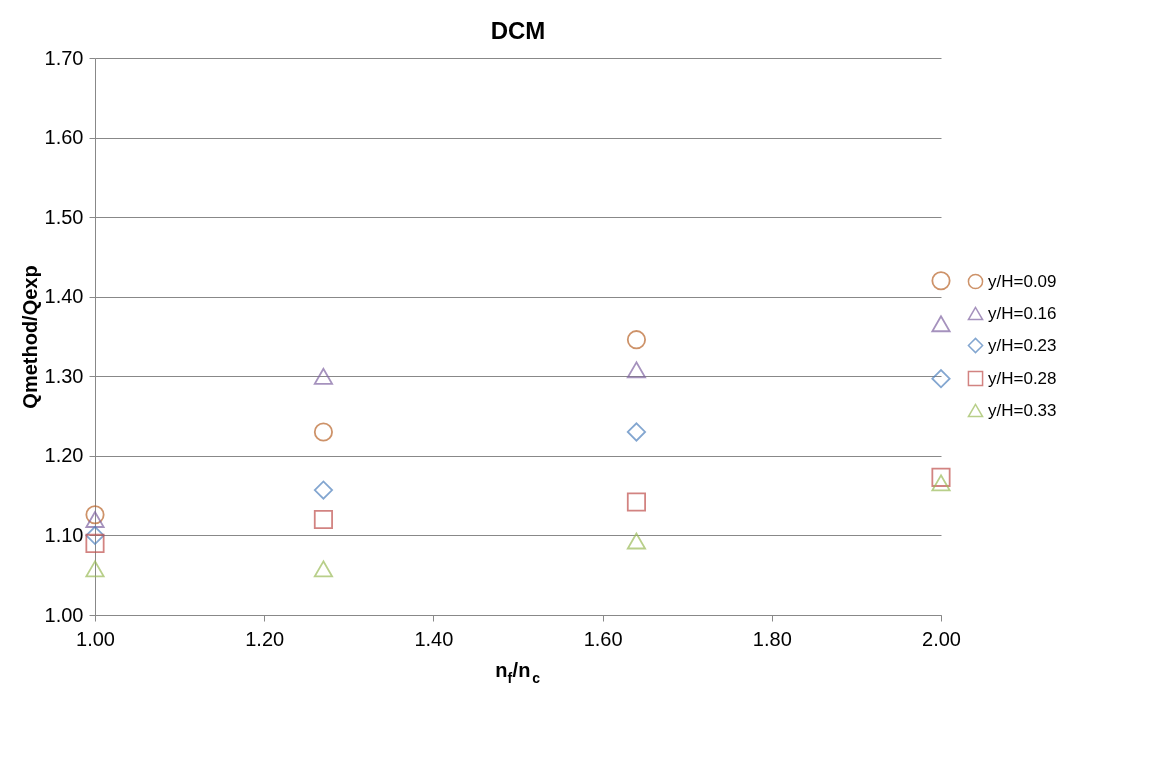  Describe the element at coordinates (1022, 281) in the screenshot. I see `legend-label: y/H=0.09` at that location.